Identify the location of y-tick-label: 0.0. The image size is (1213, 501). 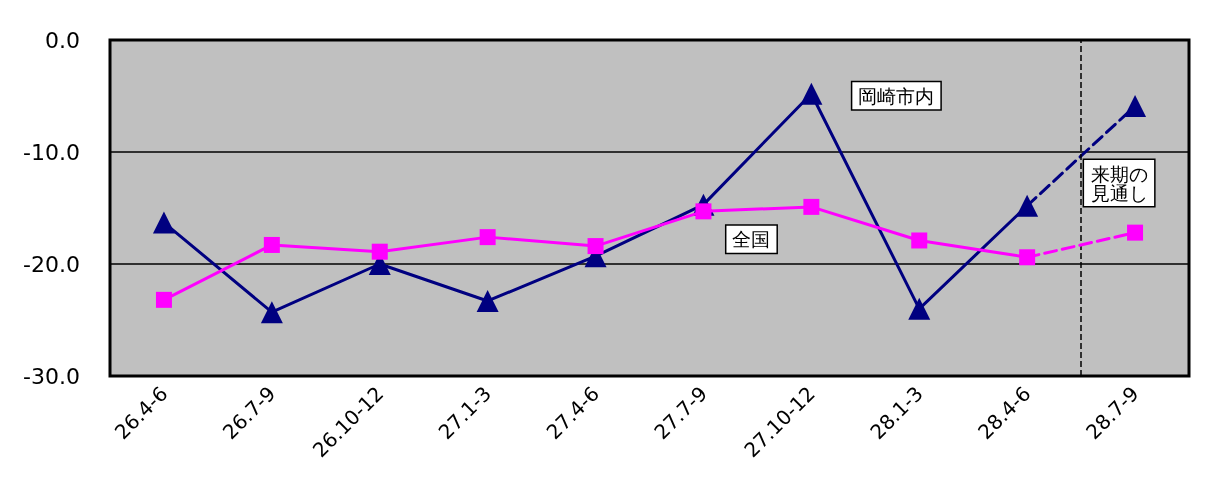
(62, 40).